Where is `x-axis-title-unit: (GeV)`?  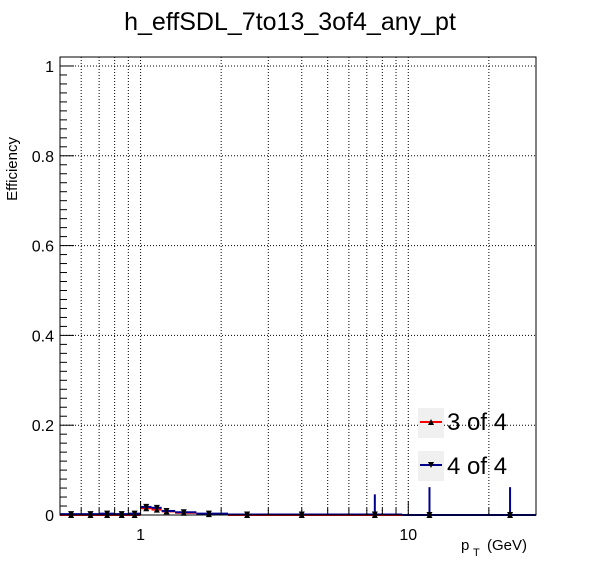
x-axis-title-unit: (GeV) is located at coordinates (507, 545).